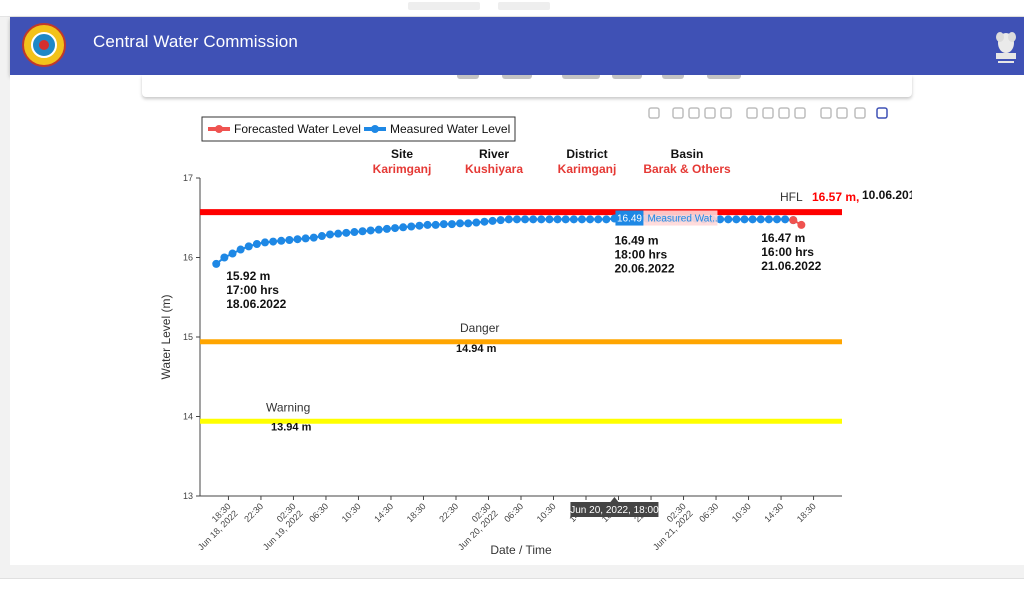 This screenshot has width=1024, height=589. What do you see at coordinates (614, 499) in the screenshot?
I see `hover-x-pointer` at bounding box center [614, 499].